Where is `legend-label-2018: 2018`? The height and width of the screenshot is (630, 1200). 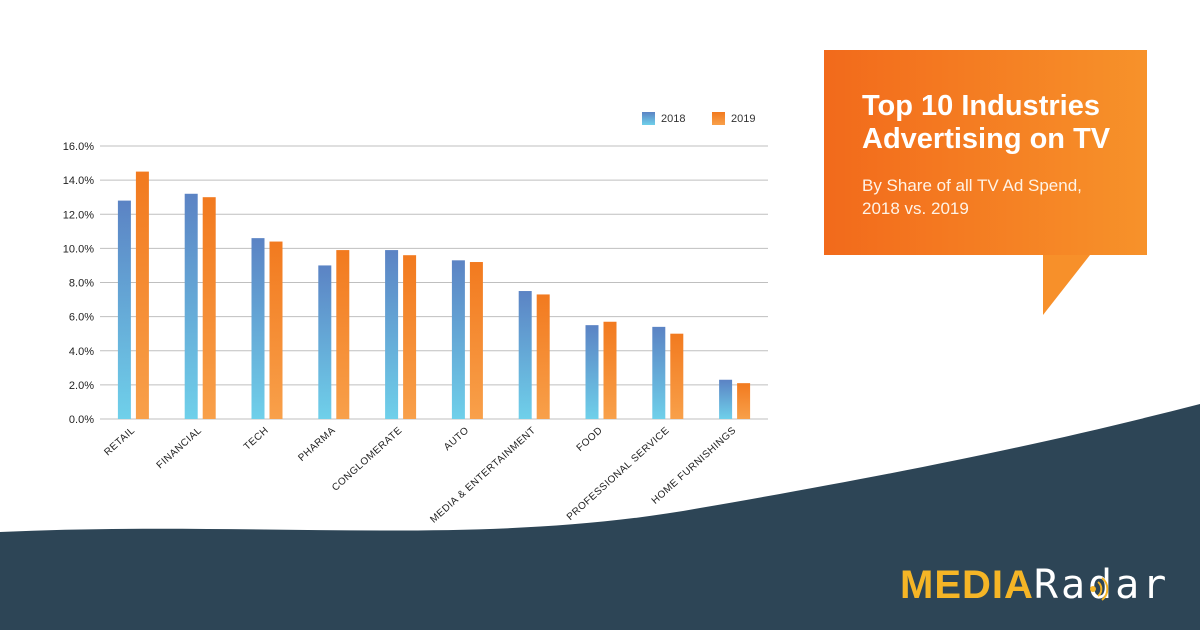 legend-label-2018: 2018 is located at coordinates (673, 118).